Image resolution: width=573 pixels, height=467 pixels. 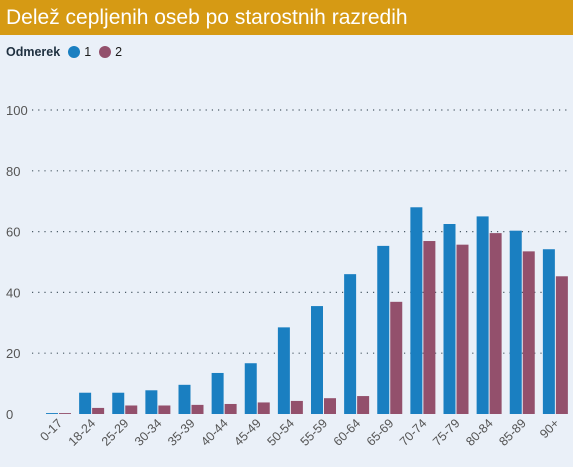 I want to click on x-tick-label: 25-29, so click(x=115, y=432).